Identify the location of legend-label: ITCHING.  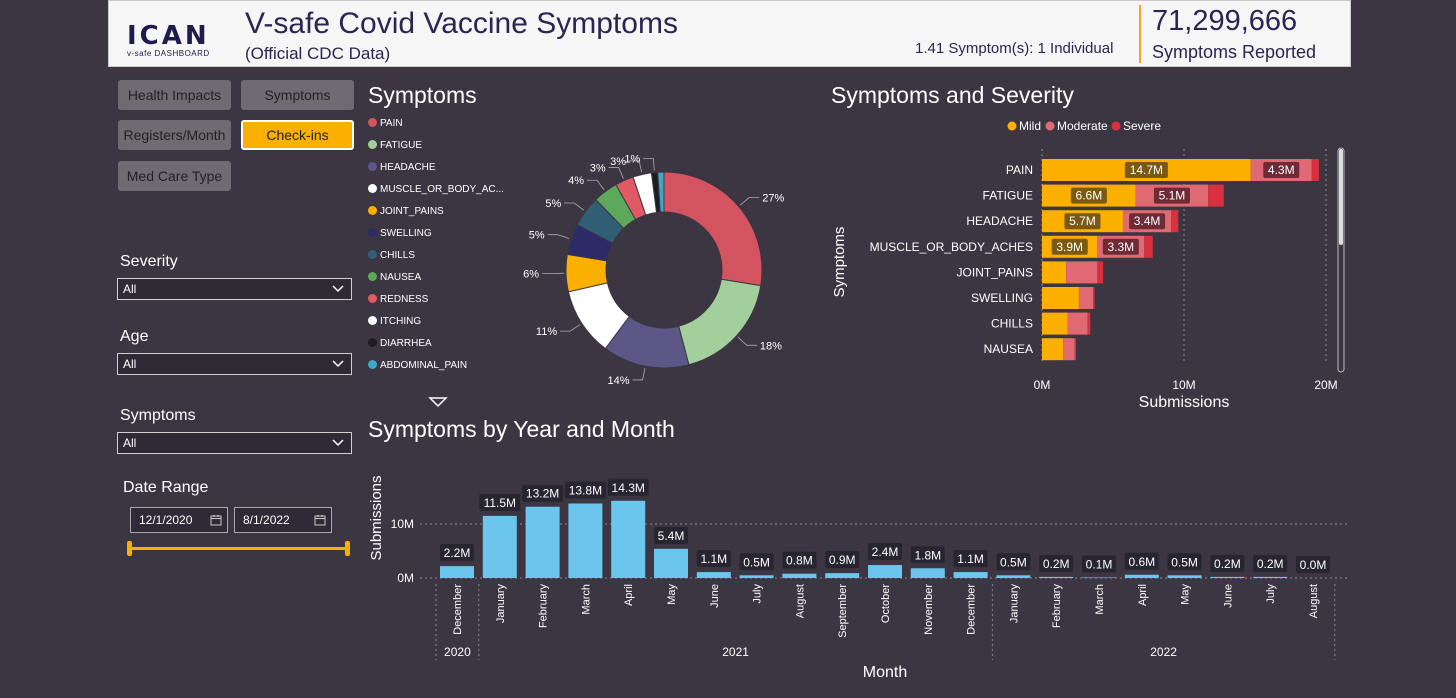
(401, 321).